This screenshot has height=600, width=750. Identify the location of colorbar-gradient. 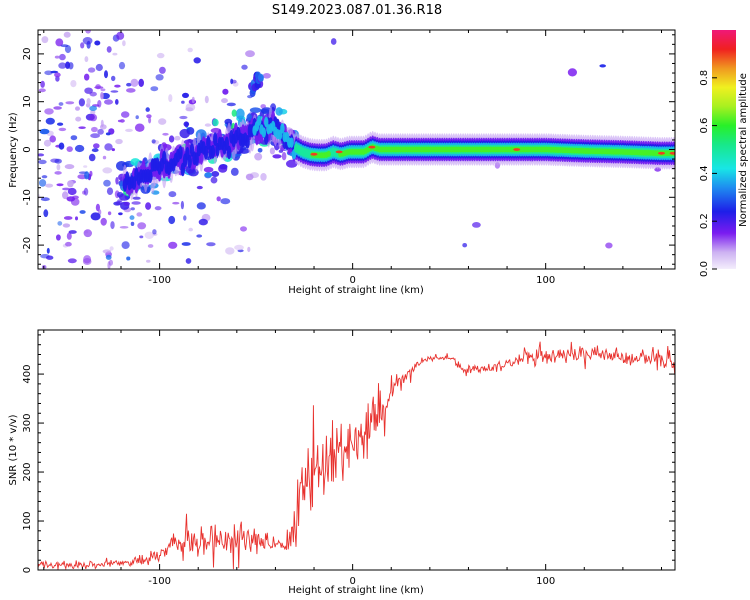
(724, 149).